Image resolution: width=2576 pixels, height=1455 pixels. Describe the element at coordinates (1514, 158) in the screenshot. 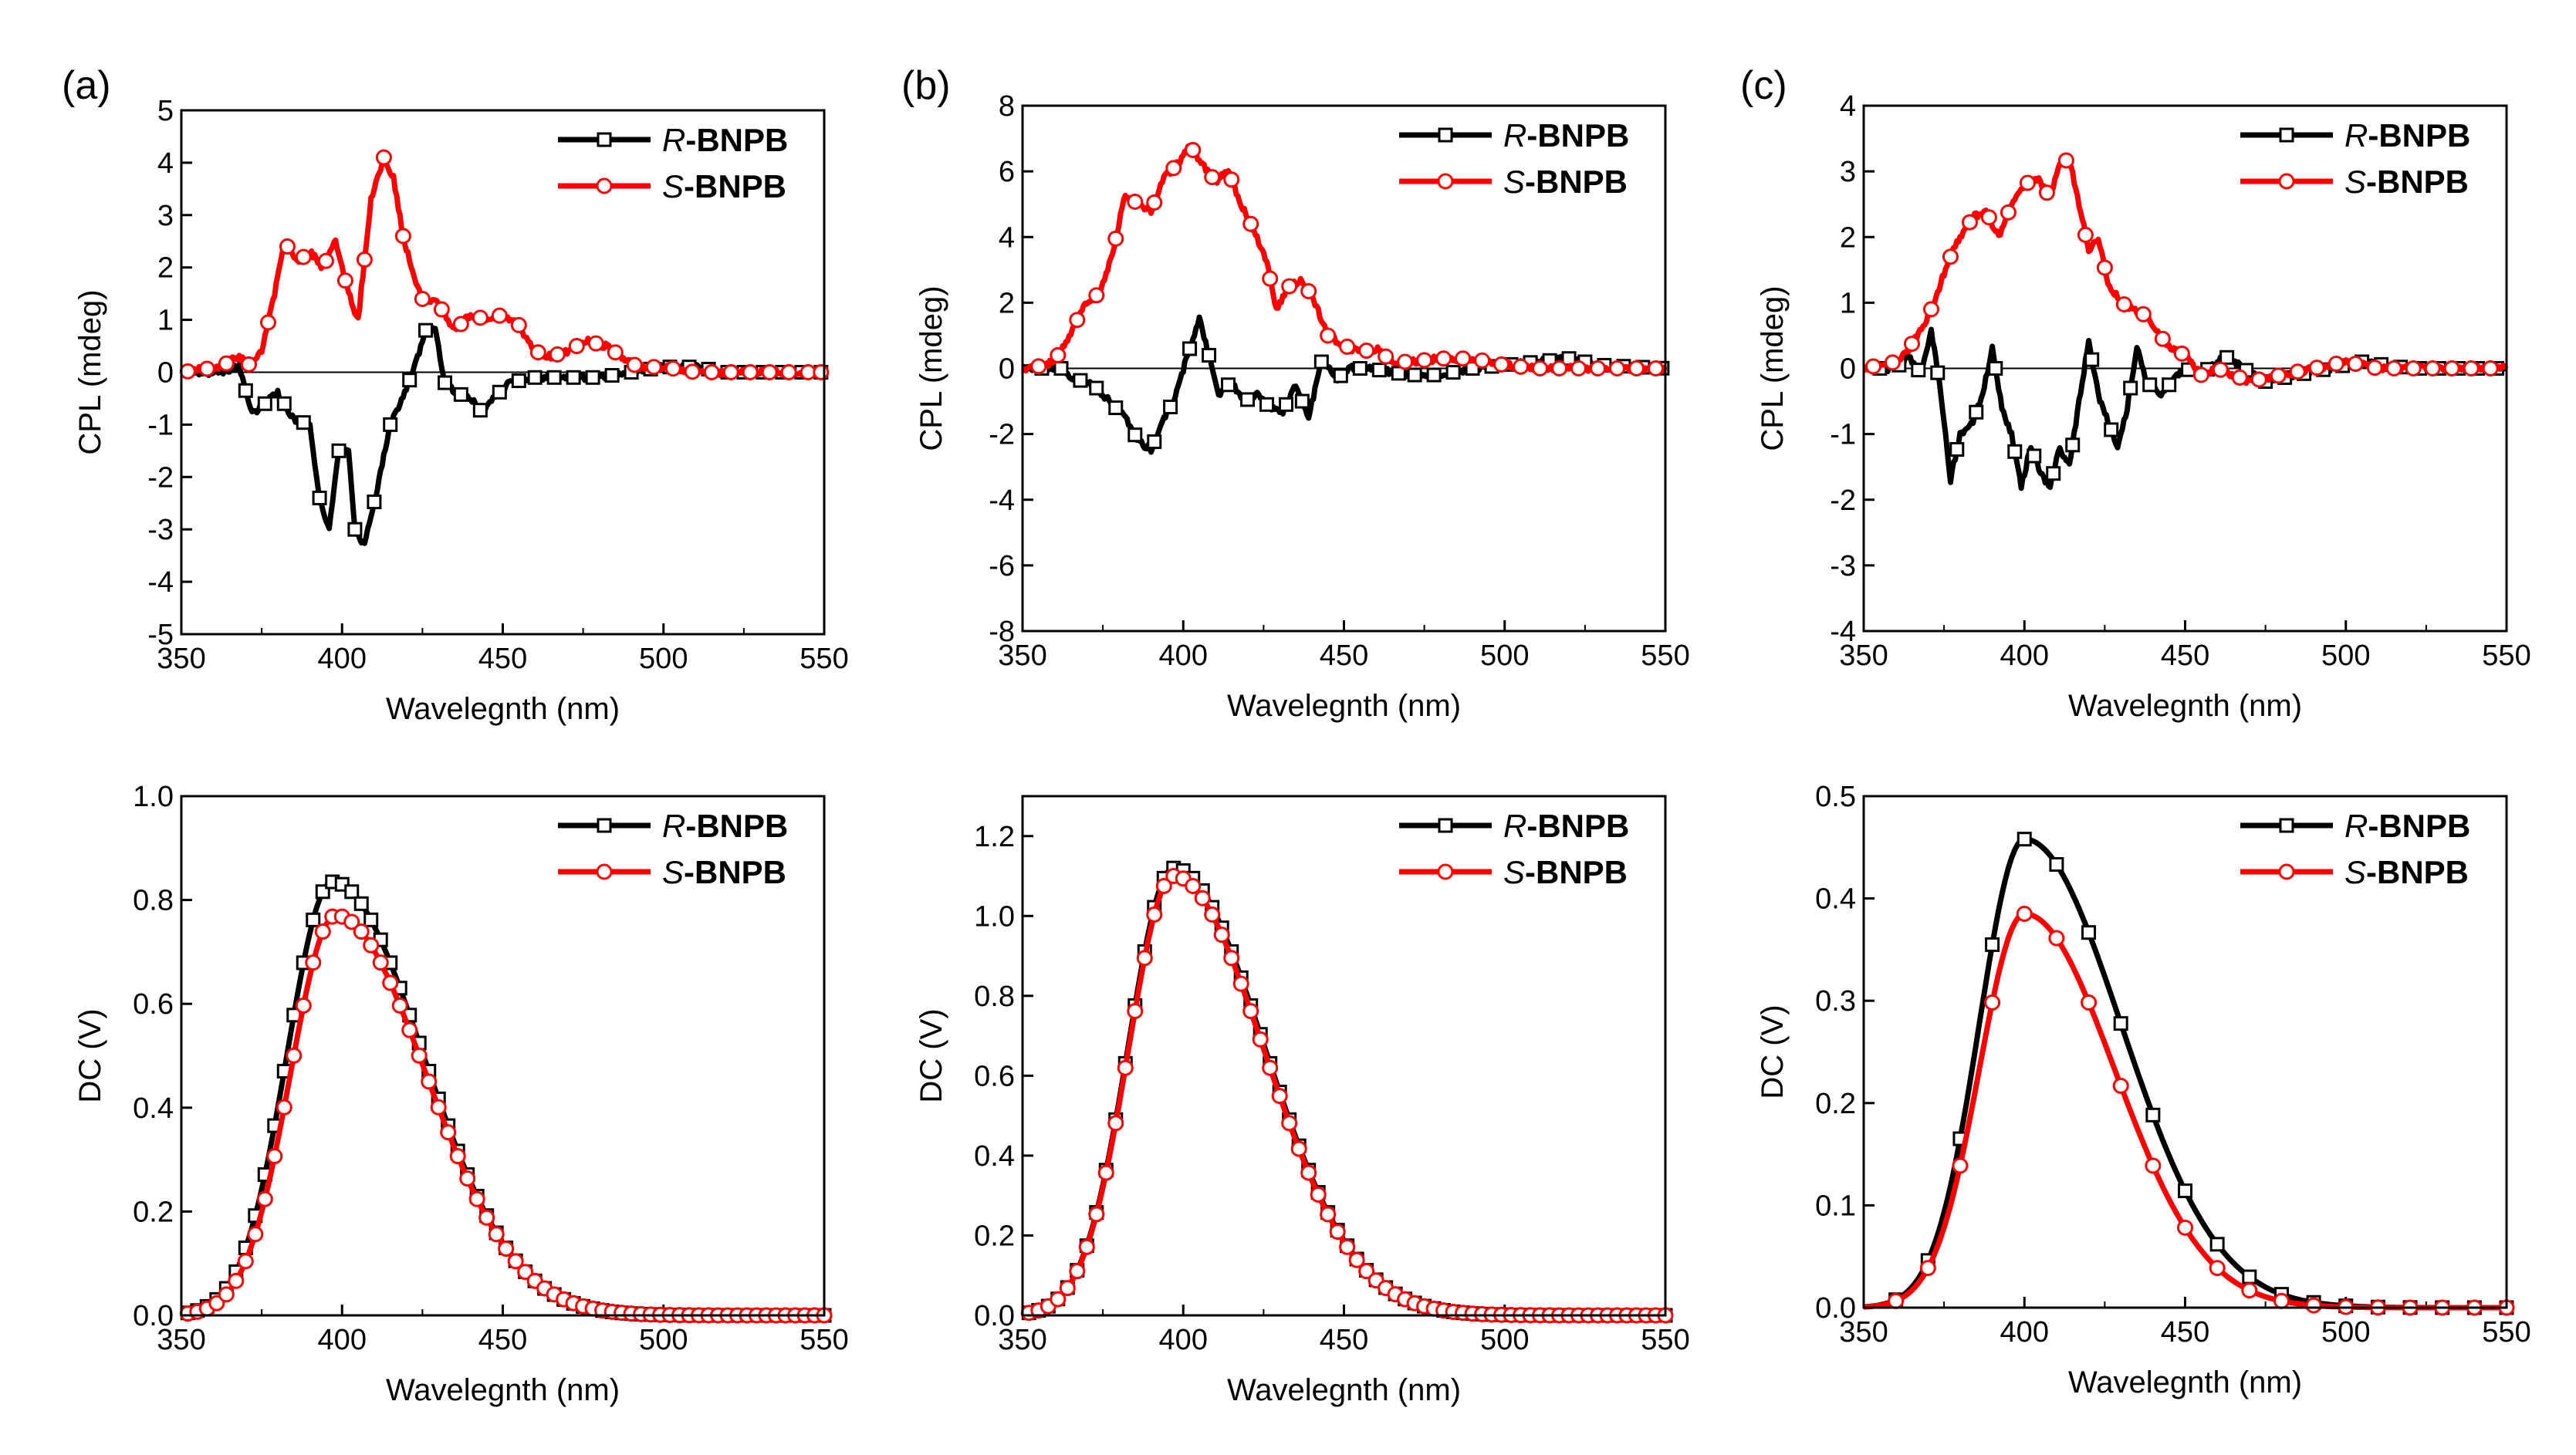

I see `legend: R-BNPB S-BNPB` at that location.